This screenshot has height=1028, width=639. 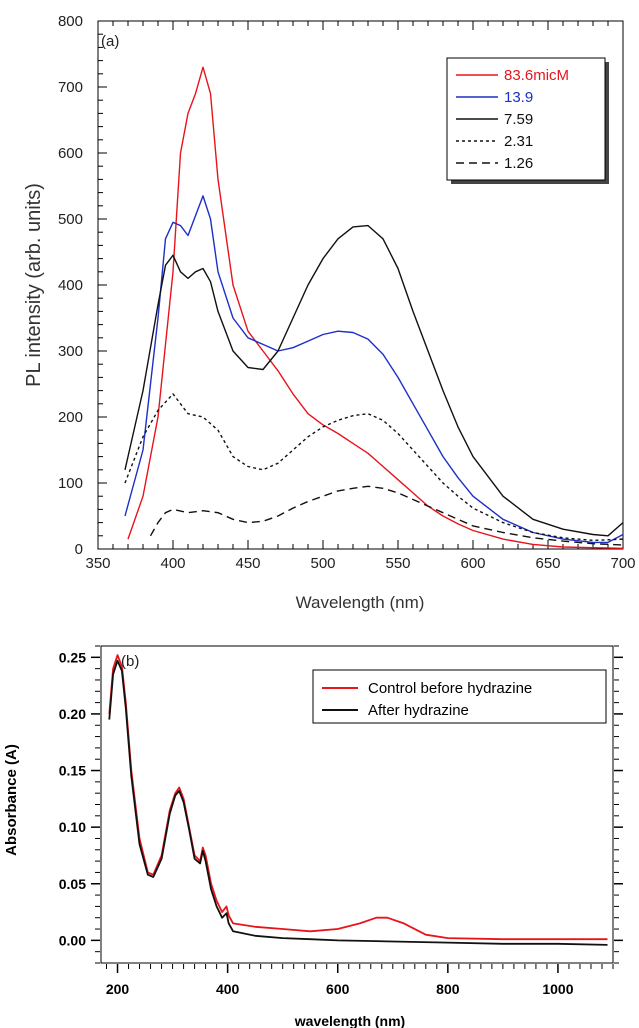 I want to click on panel-b-legend-box, so click(x=459, y=696).